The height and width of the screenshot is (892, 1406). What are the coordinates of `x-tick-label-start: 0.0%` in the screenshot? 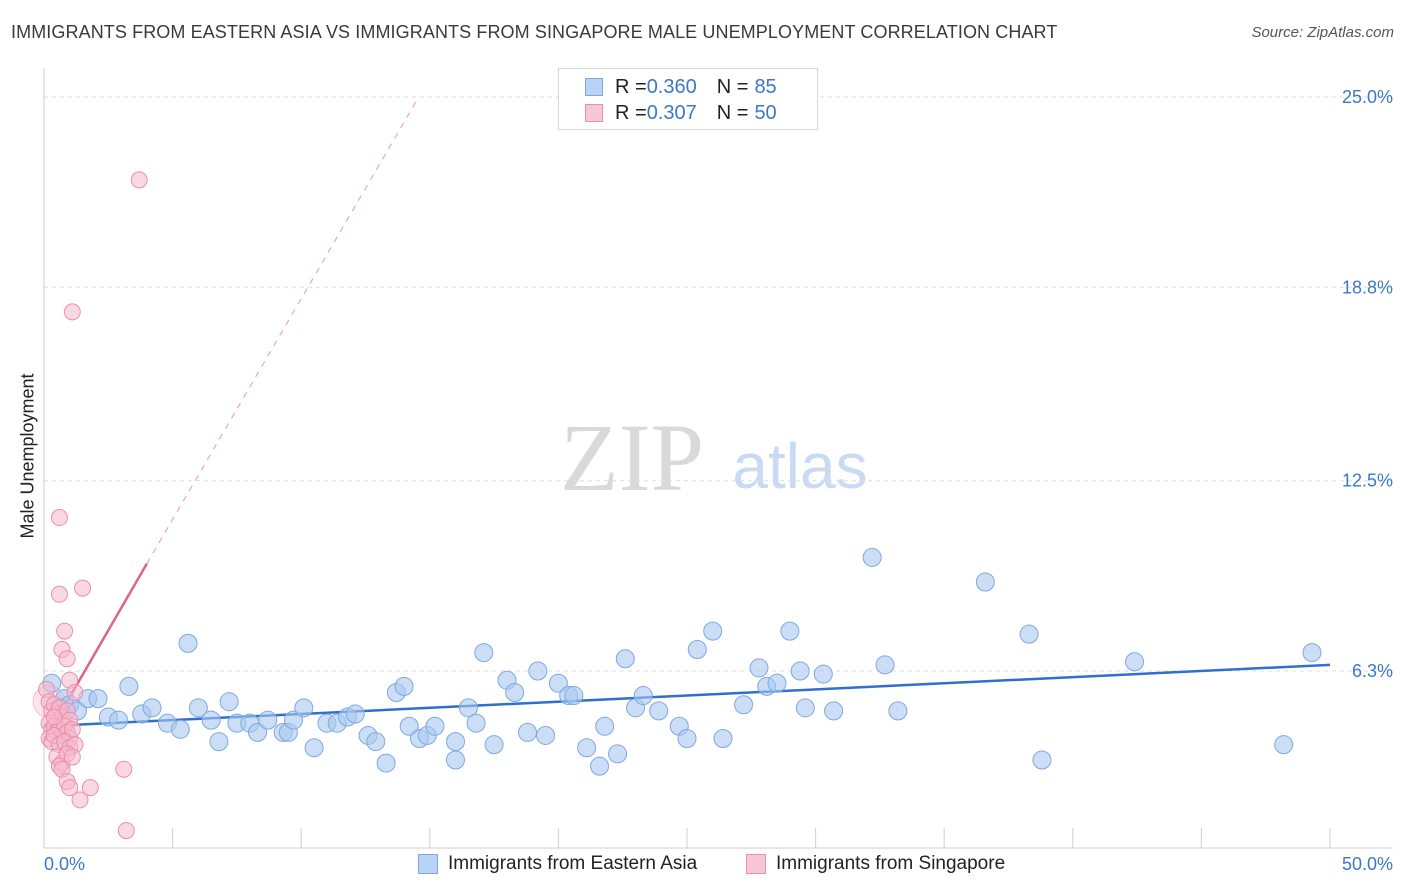 It's located at (64, 864).